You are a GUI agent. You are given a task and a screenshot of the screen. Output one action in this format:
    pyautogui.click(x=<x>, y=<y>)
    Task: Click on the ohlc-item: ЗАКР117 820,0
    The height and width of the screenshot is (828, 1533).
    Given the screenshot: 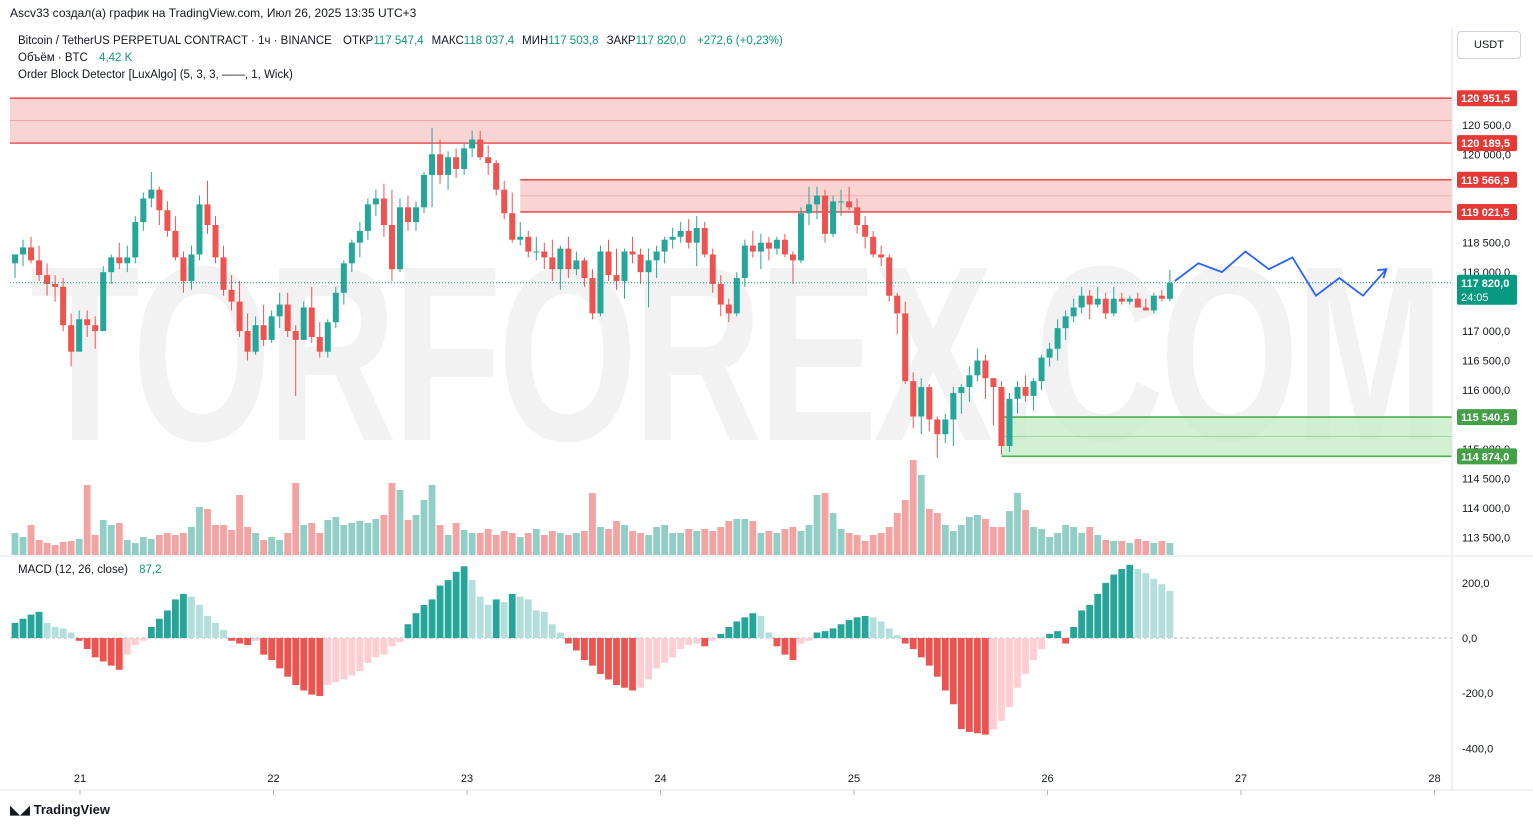 What is the action you would take?
    pyautogui.click(x=646, y=41)
    